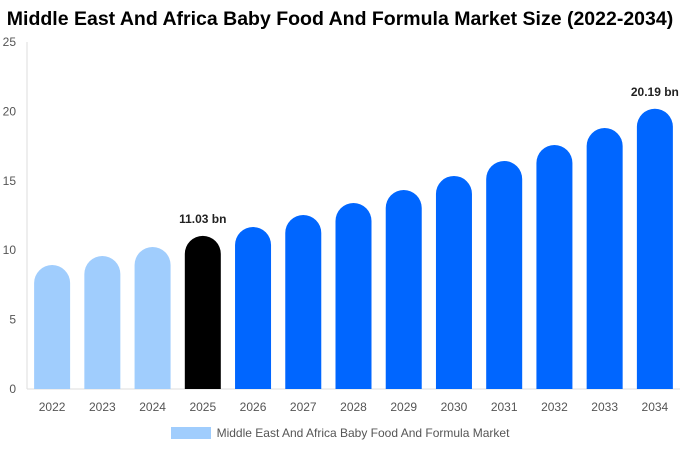 This screenshot has width=680, height=450. I want to click on bar-2025, so click(202, 312).